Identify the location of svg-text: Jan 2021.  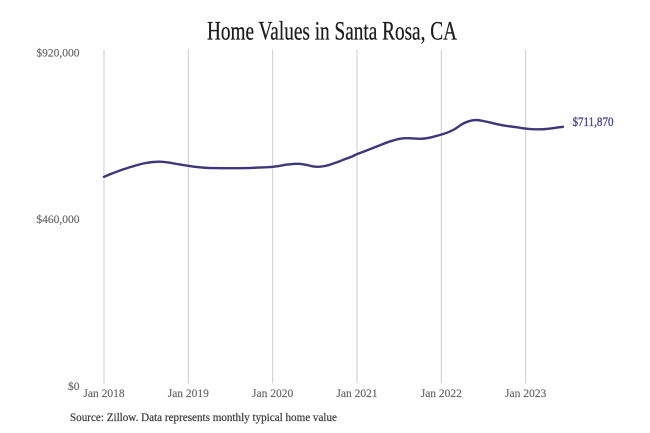
(356, 394).